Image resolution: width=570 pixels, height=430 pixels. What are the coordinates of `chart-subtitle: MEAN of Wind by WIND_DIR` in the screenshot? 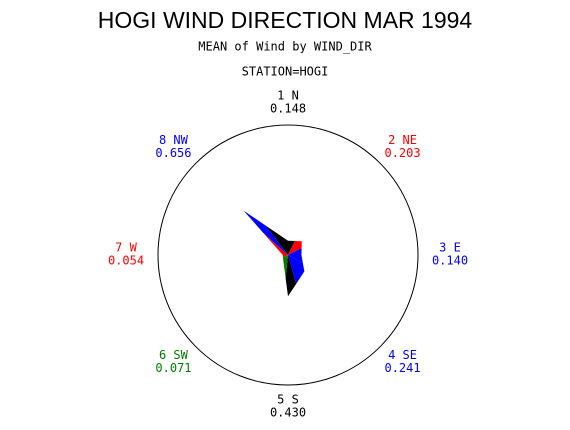 It's located at (285, 47).